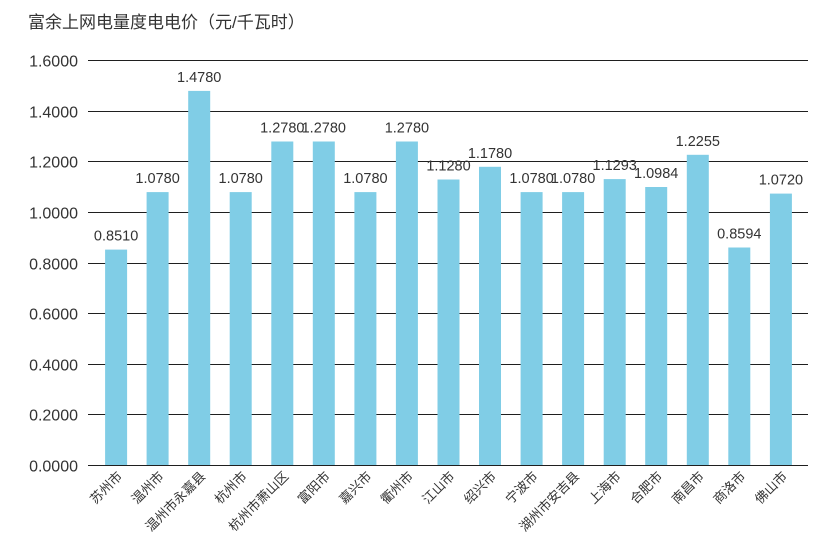 Image resolution: width=824 pixels, height=556 pixels. Describe the element at coordinates (106, 488) in the screenshot. I see `x-tick-label: 苏州市` at that location.